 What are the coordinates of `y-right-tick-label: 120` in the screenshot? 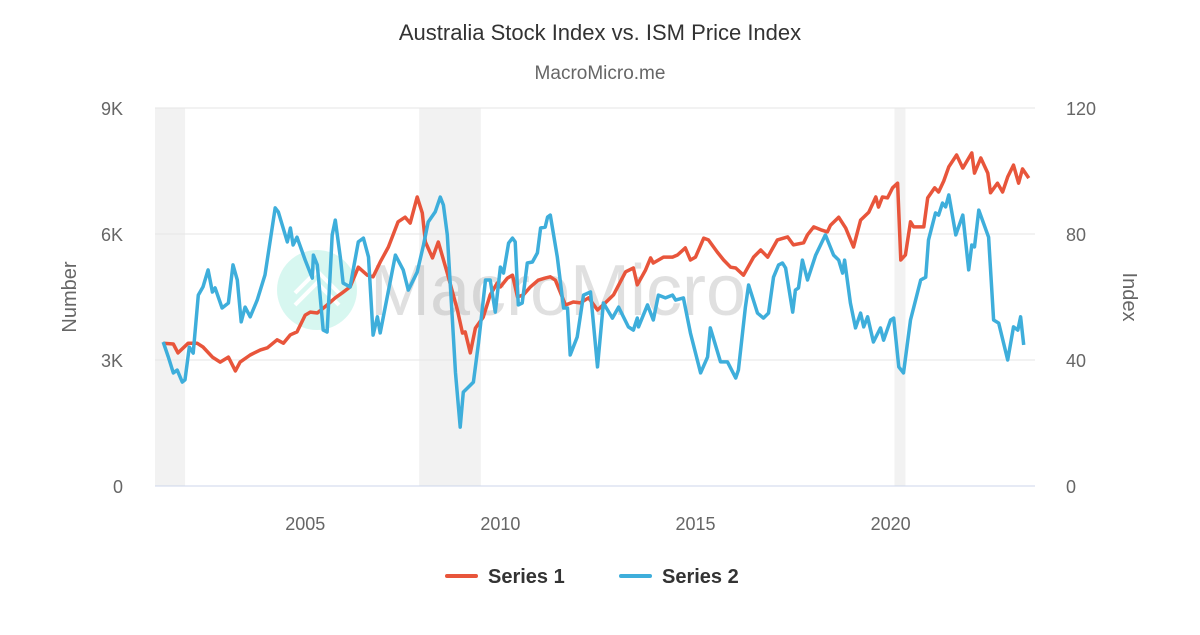 It's located at (1081, 109).